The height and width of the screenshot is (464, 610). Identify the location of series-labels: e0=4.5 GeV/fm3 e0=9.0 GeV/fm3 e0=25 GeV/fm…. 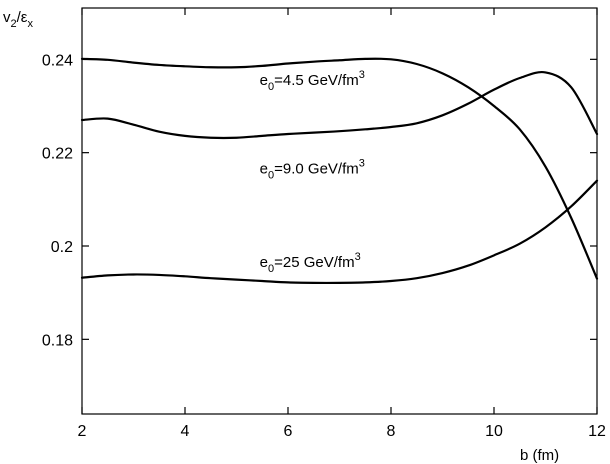
(312, 172).